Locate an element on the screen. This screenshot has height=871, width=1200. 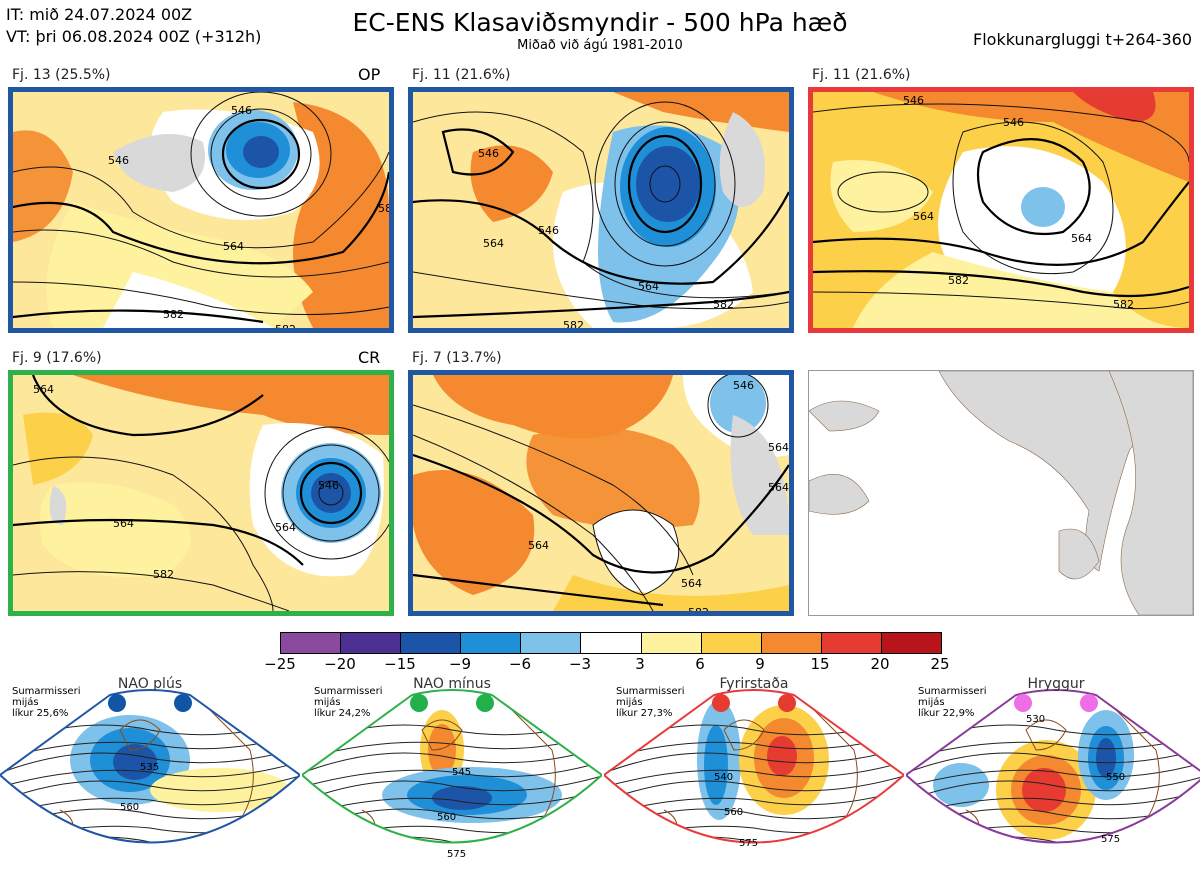
colorbar-tick: −9 is located at coordinates (460, 664).